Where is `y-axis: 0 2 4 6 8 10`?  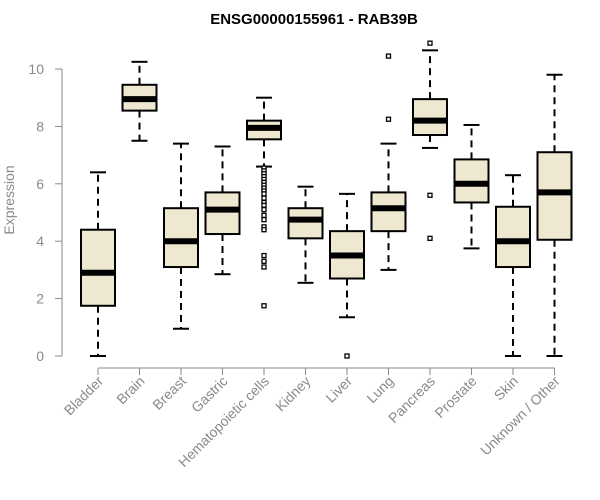
y-axis: 0 2 4 6 8 10 is located at coordinates (45, 212).